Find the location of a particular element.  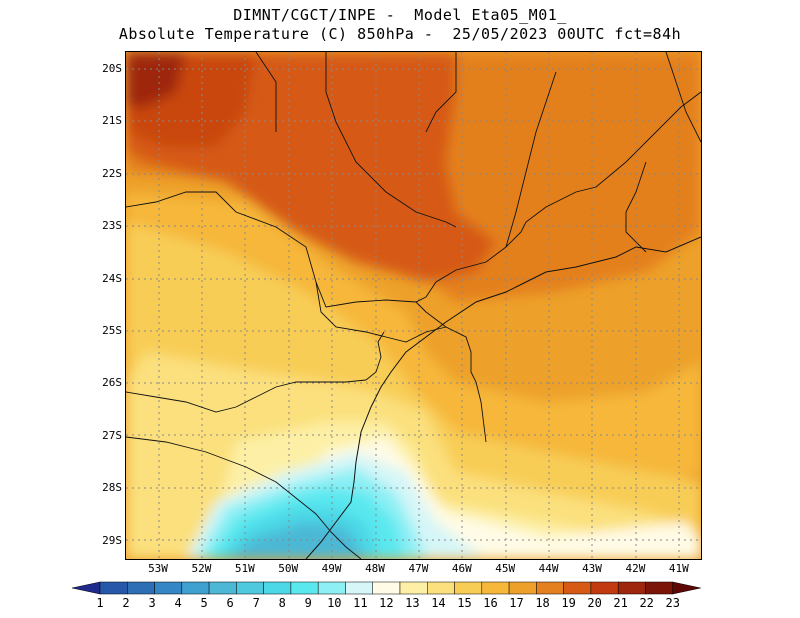

lon-label-53W: 53W is located at coordinates (158, 568).